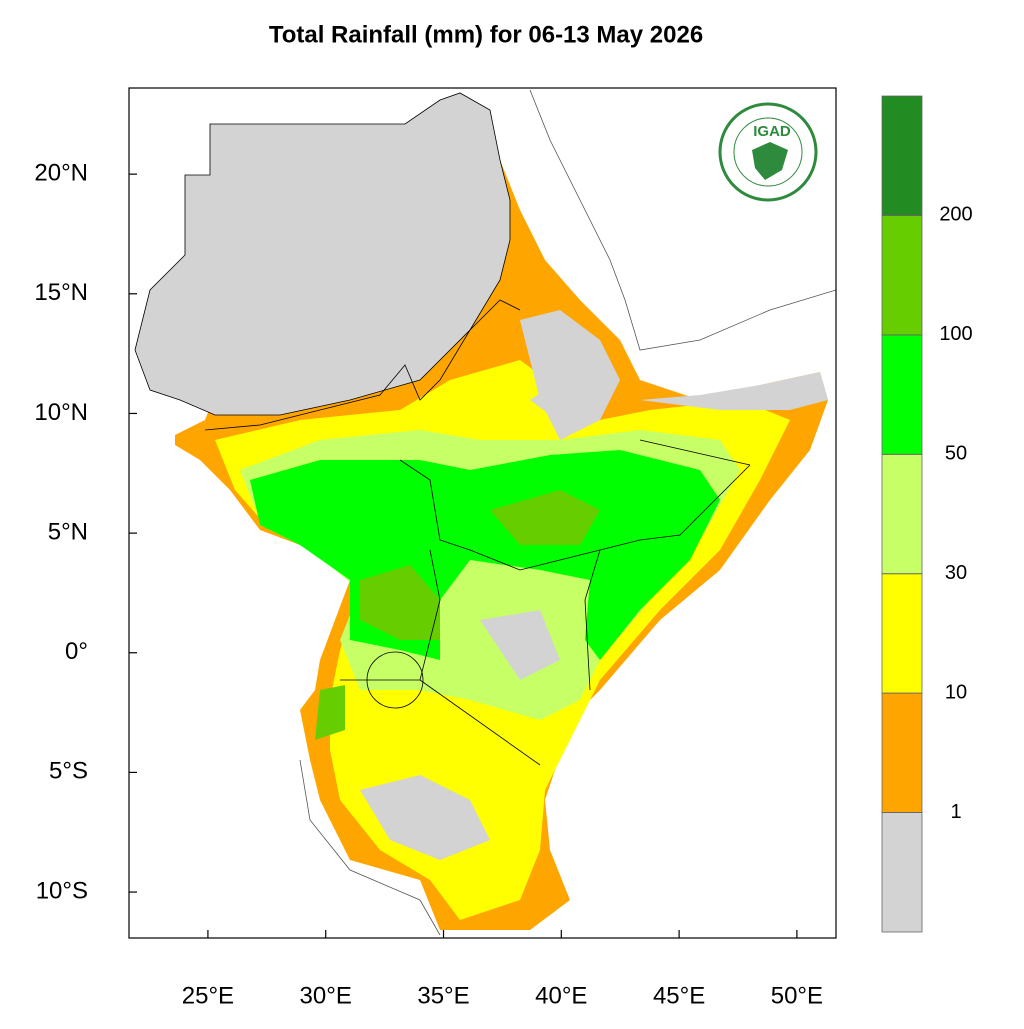  What do you see at coordinates (679, 995) in the screenshot?
I see `x-tick-label: 45°E` at bounding box center [679, 995].